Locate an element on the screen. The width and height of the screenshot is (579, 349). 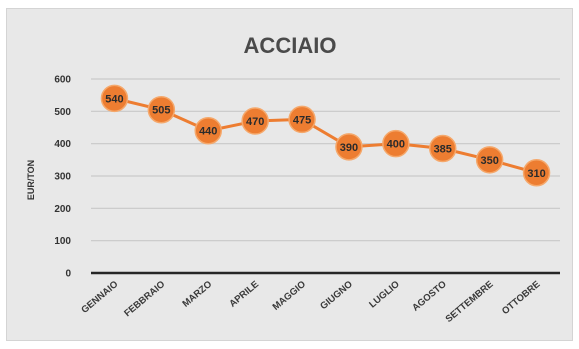
x-tick-label: SETTEMBRE is located at coordinates (470, 302).